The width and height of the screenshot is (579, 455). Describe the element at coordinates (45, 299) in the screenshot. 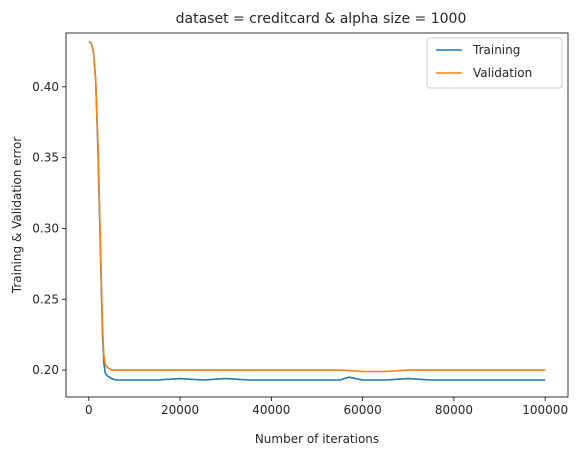

I see `y-tick-label: 0.25` at that location.